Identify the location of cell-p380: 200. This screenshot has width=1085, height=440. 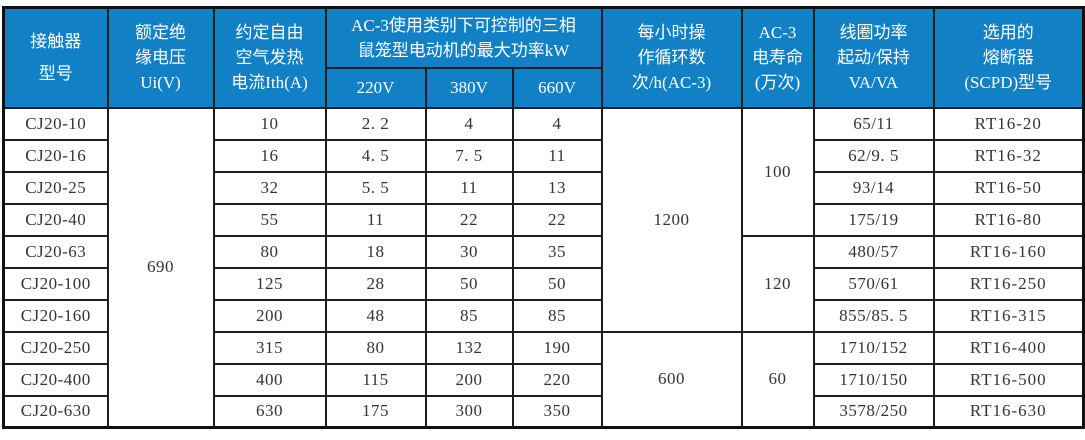
(469, 379).